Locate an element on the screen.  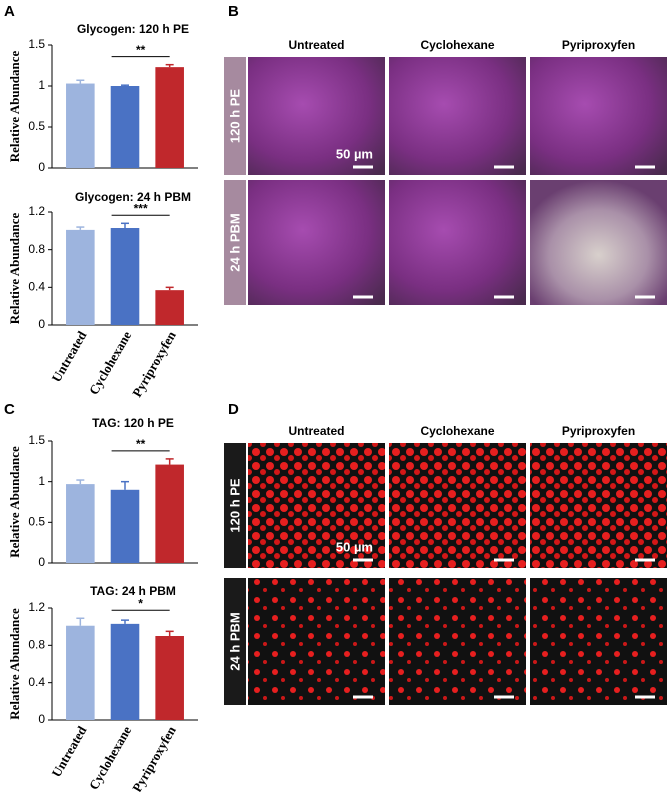
panel-letter: D is located at coordinates (233, 409).